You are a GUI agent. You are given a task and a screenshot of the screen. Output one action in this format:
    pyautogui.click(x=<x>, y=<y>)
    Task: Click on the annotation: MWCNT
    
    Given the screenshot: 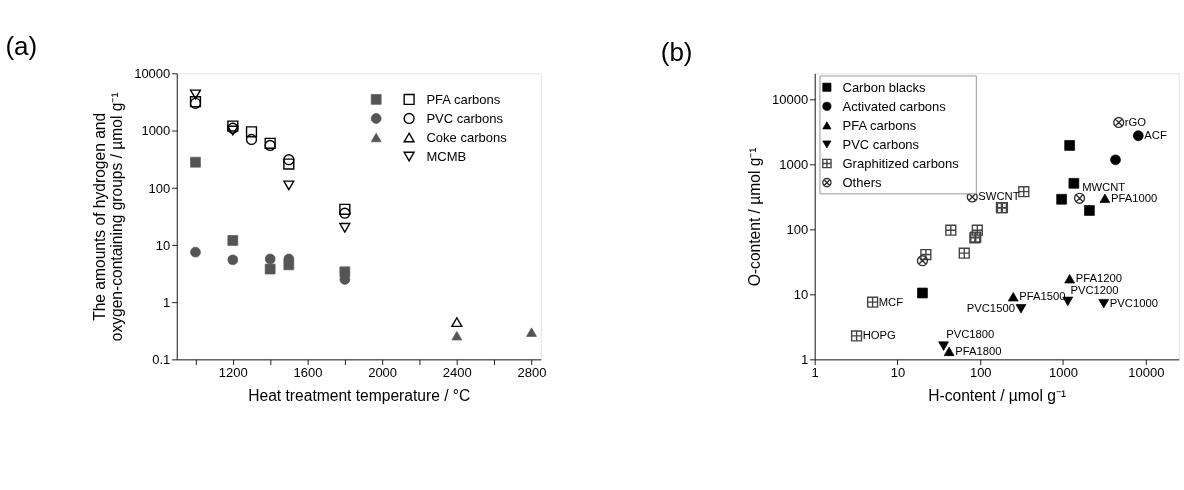 What is the action you would take?
    pyautogui.click(x=1104, y=186)
    